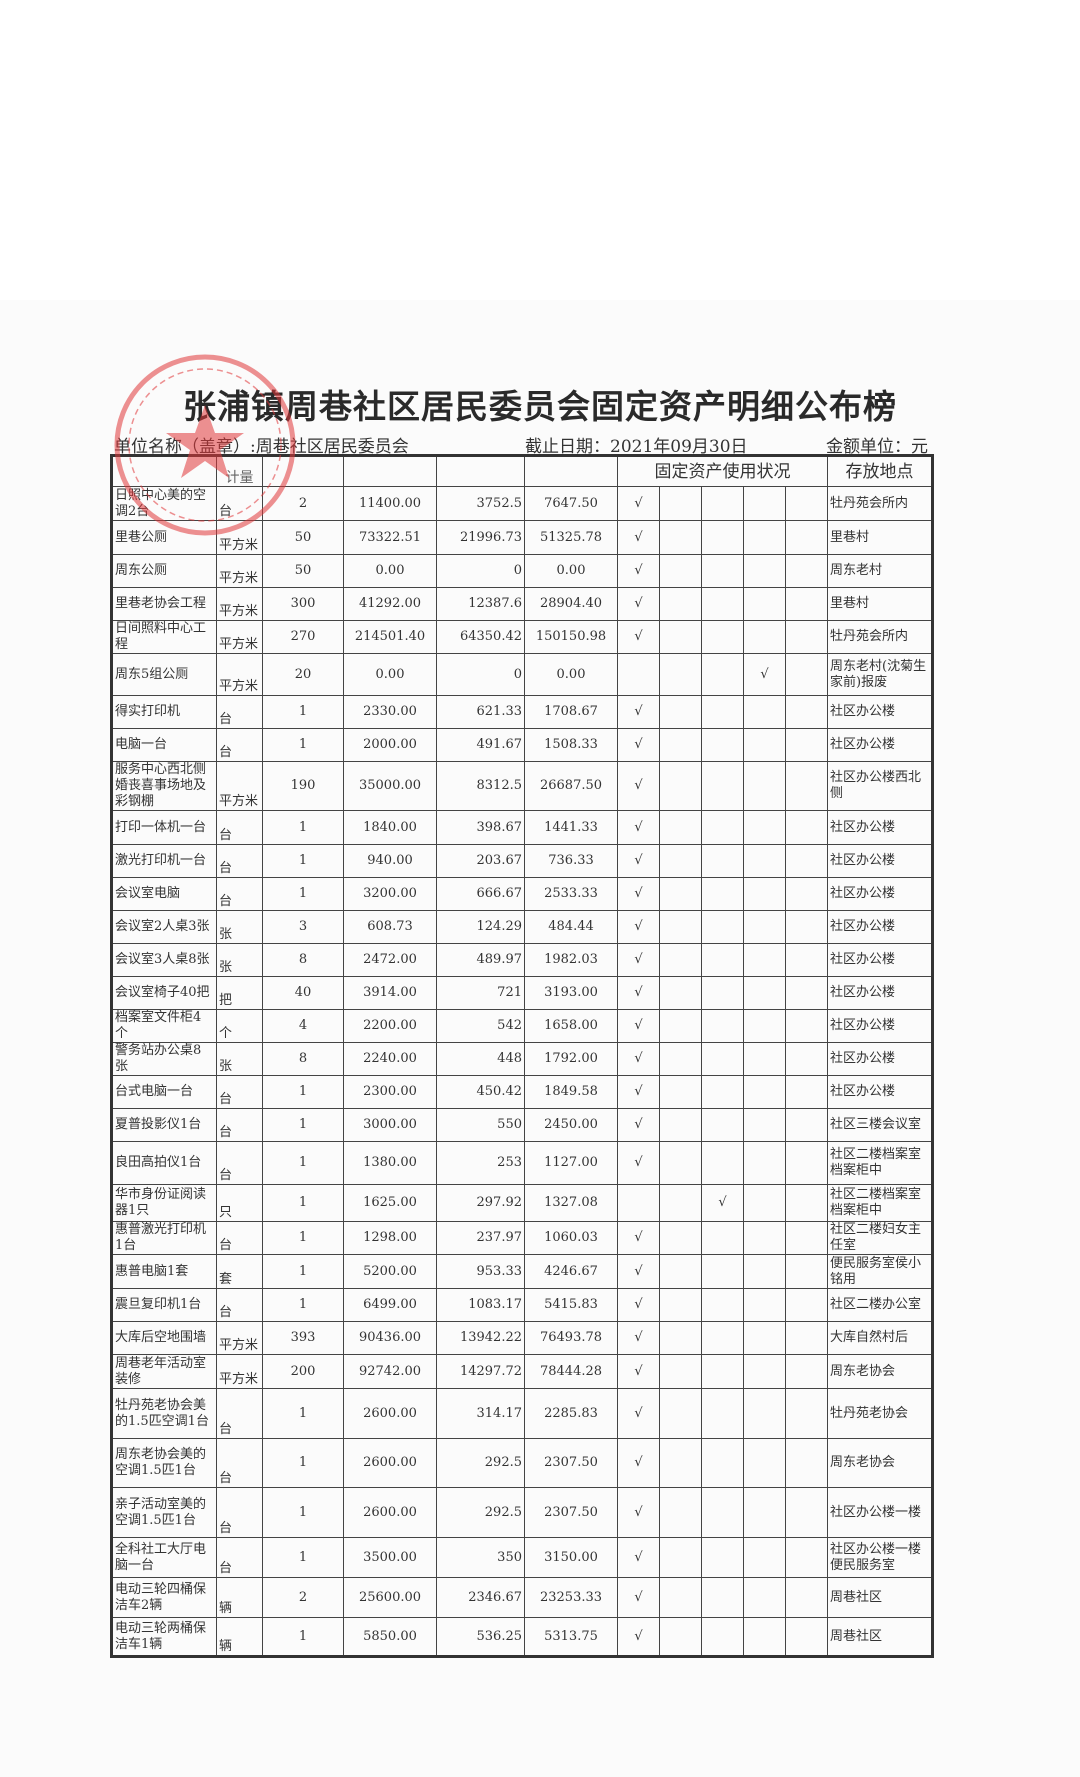  Describe the element at coordinates (164, 993) in the screenshot. I see `asset-name: 会议室椅子40把` at that location.